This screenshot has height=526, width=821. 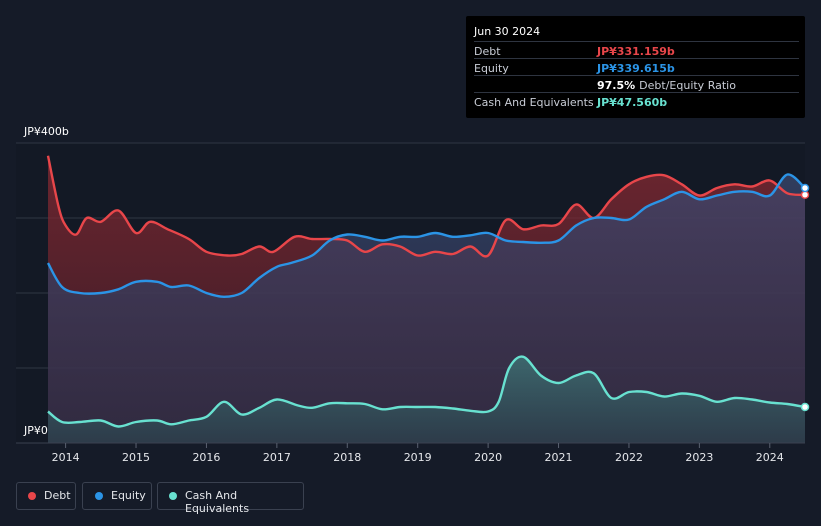 What do you see at coordinates (805, 188) in the screenshot?
I see `equity-end-marker` at bounding box center [805, 188].